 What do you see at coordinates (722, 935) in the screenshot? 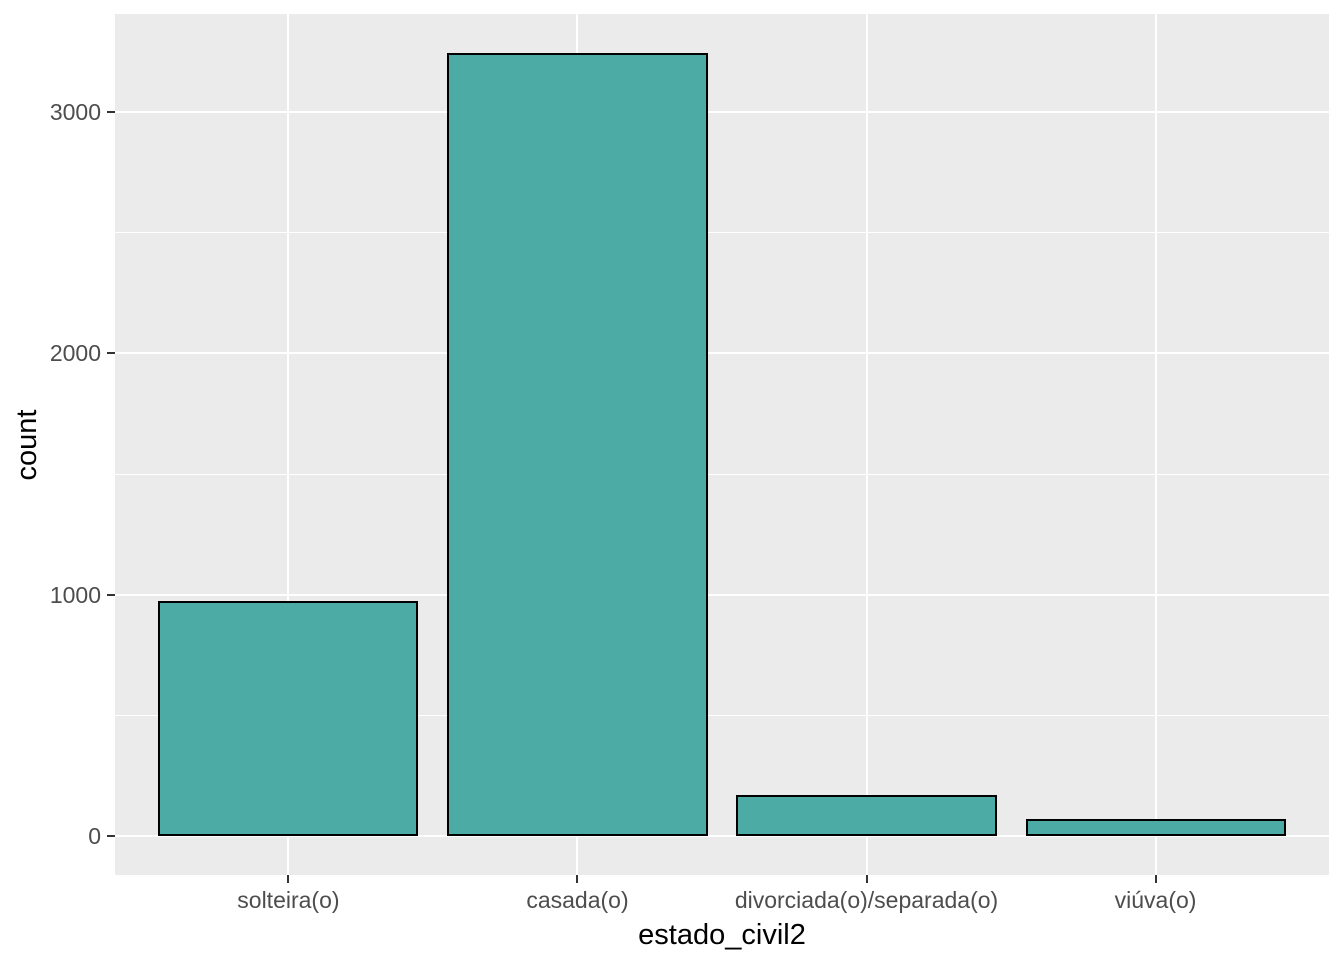
I see `x-axis-title: estado_civil2` at bounding box center [722, 935].